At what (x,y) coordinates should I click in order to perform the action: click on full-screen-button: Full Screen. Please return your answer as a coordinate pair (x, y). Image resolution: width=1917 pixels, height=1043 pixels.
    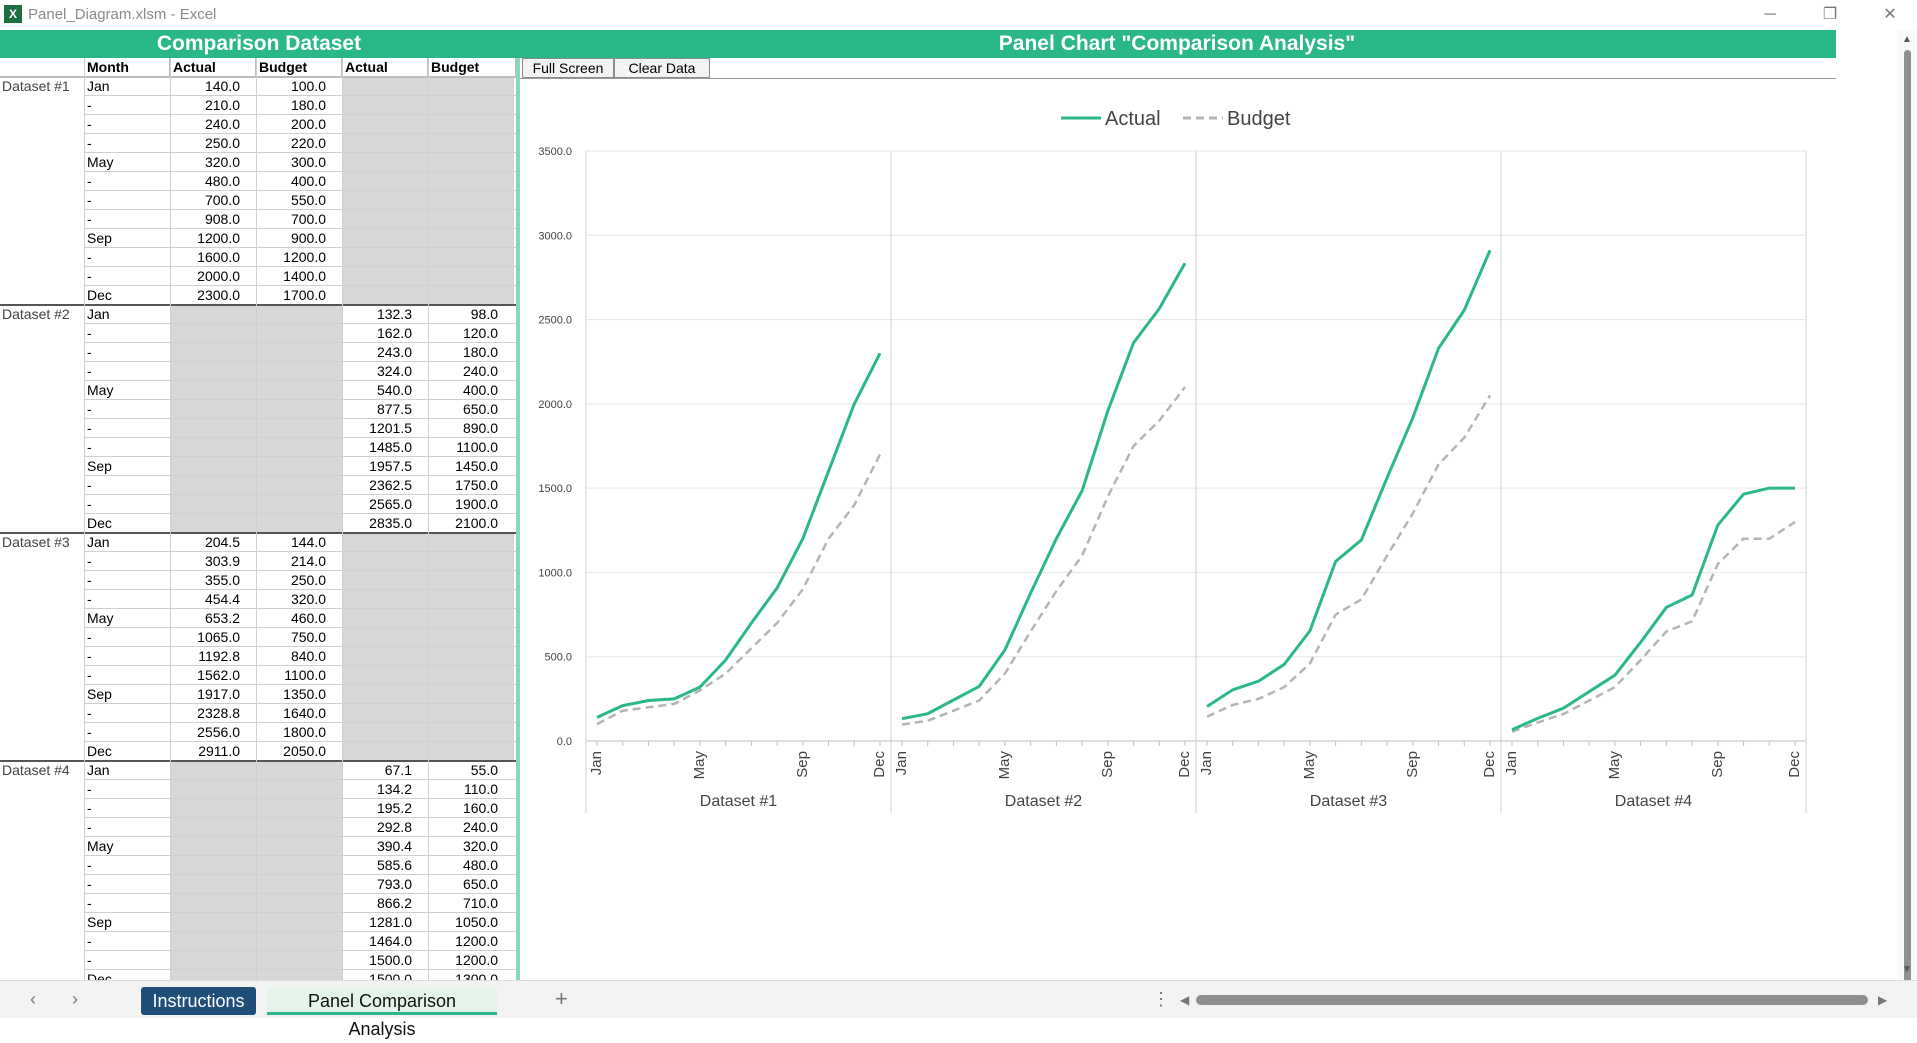
    Looking at the image, I should click on (568, 68).